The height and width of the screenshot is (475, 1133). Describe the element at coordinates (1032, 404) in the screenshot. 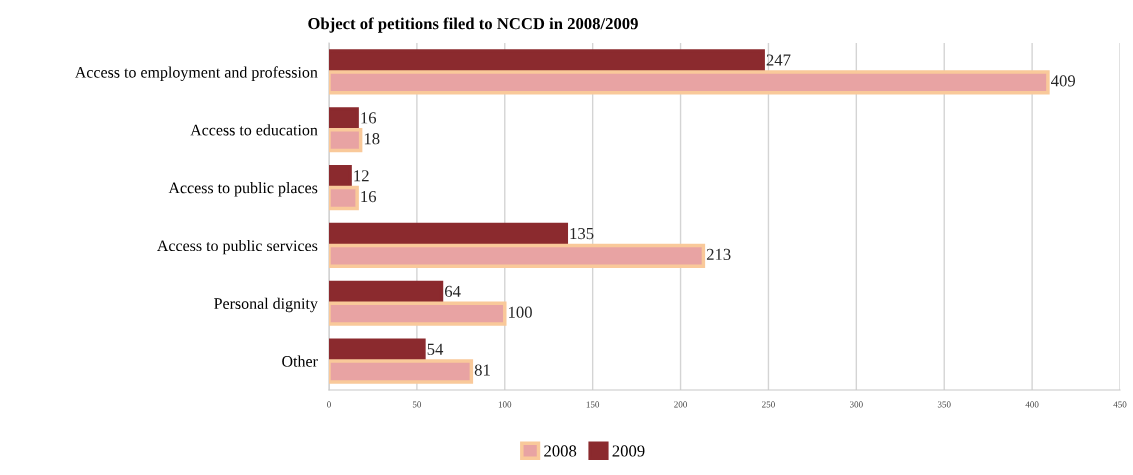

I see `x-tick-label: 400` at that location.